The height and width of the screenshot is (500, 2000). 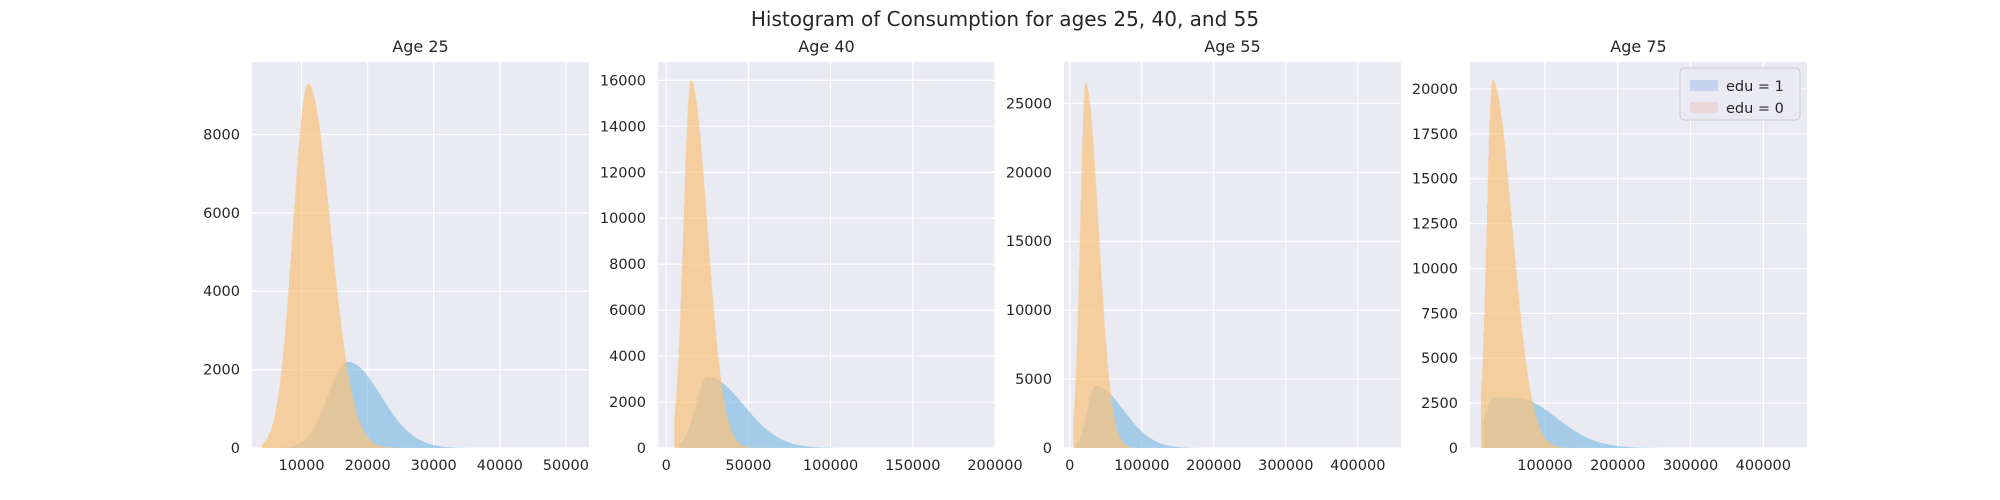 I want to click on y-tick-label: 12500, so click(x=1435, y=225).